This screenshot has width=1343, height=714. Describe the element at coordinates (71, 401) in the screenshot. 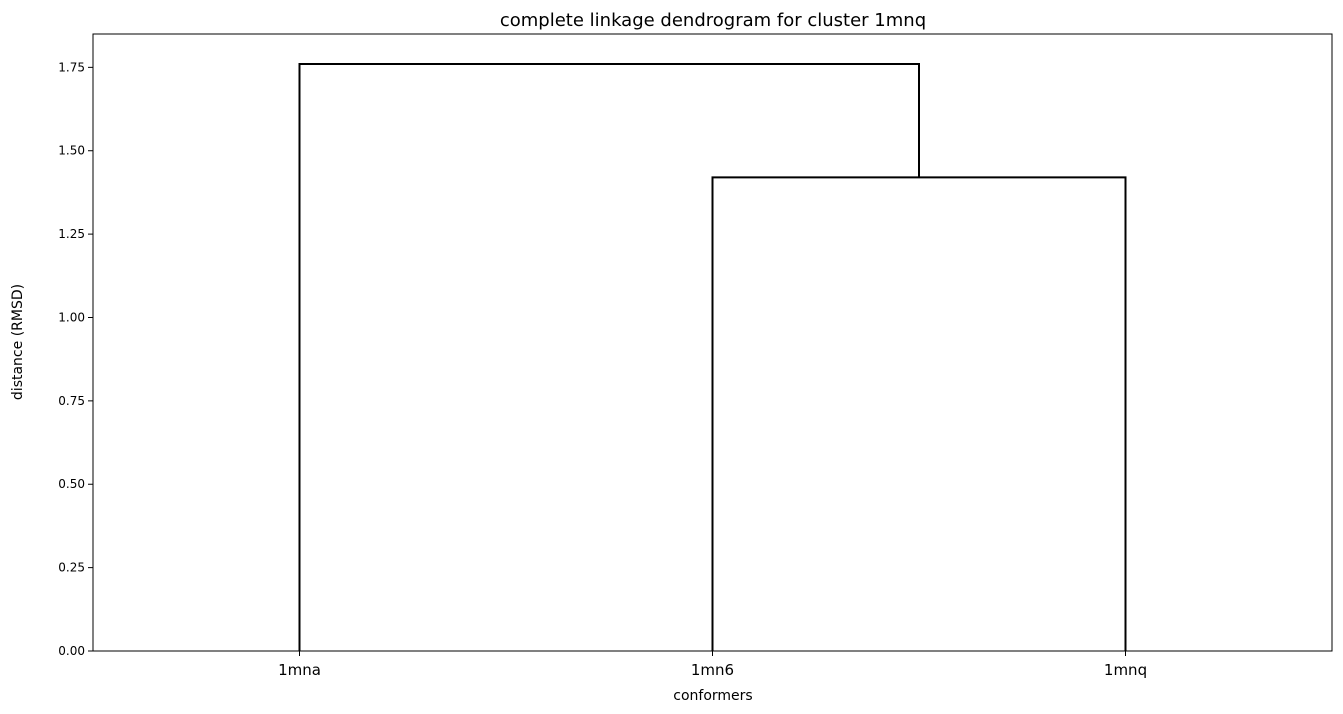

I see `y-tick-label: 0.75` at that location.